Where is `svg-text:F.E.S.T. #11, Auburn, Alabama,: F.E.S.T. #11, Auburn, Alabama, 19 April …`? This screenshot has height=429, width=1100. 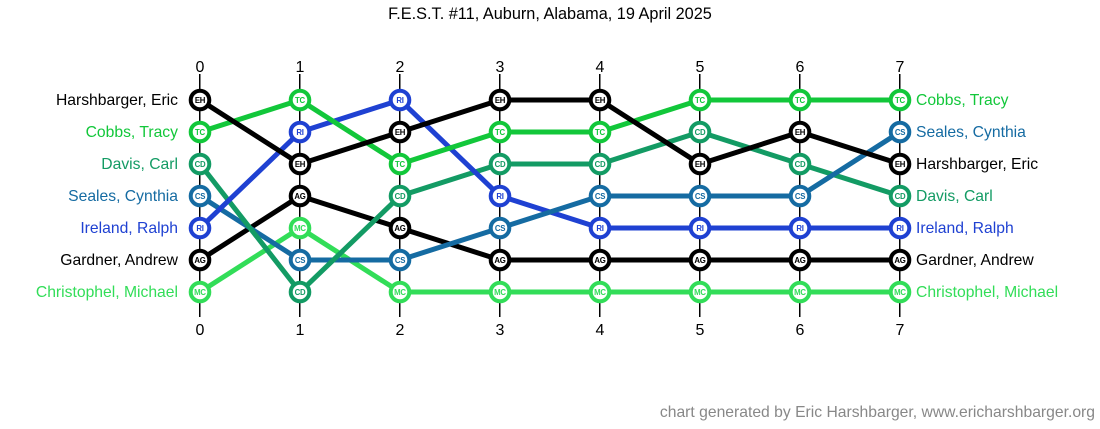 svg-text:F.E.S.T. #11, Auburn, Alabama,: F.E.S.T. #11, Auburn, Alabama, 19 April … is located at coordinates (550, 14).